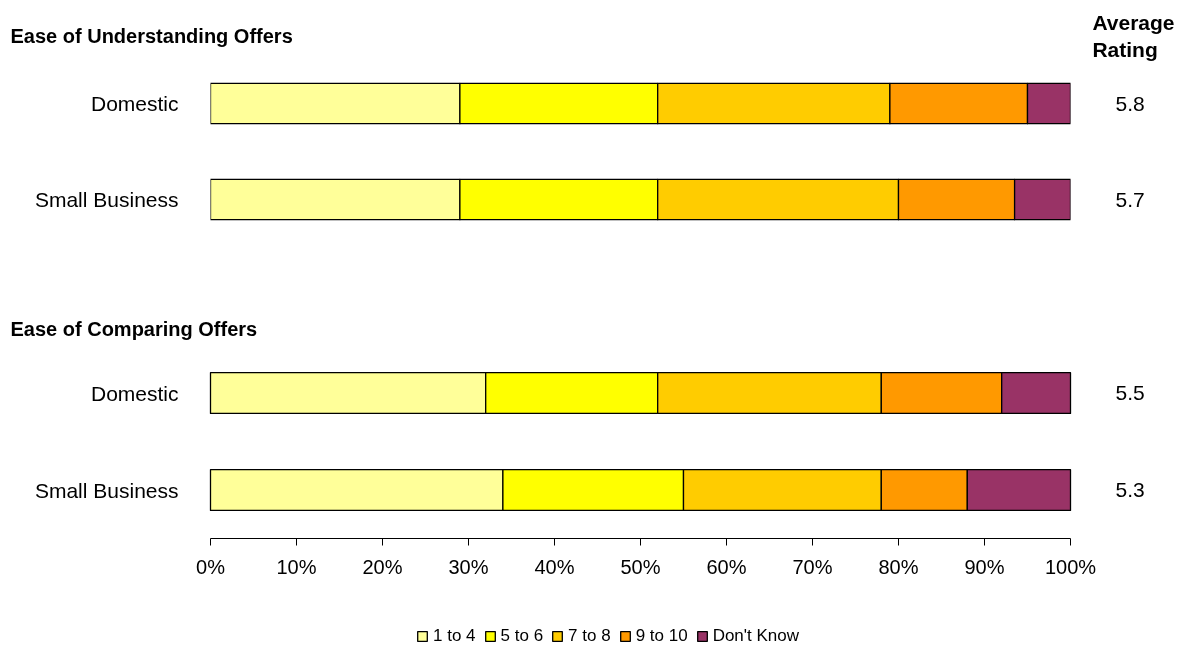 This screenshot has height=650, width=1177. I want to click on x-tick-label: 10%, so click(296, 566).